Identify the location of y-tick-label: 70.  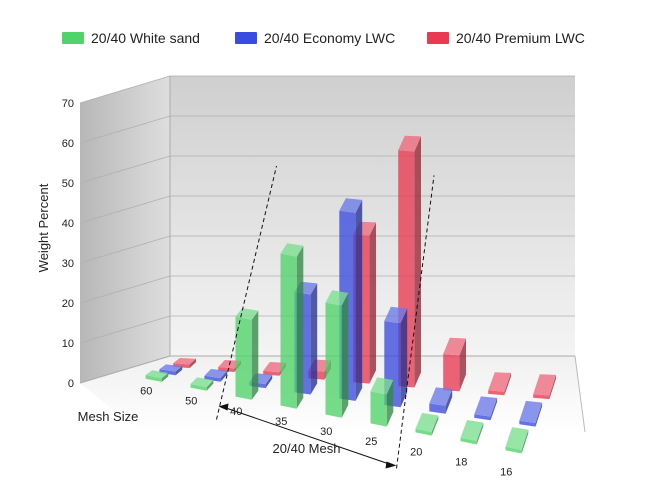
(68, 104).